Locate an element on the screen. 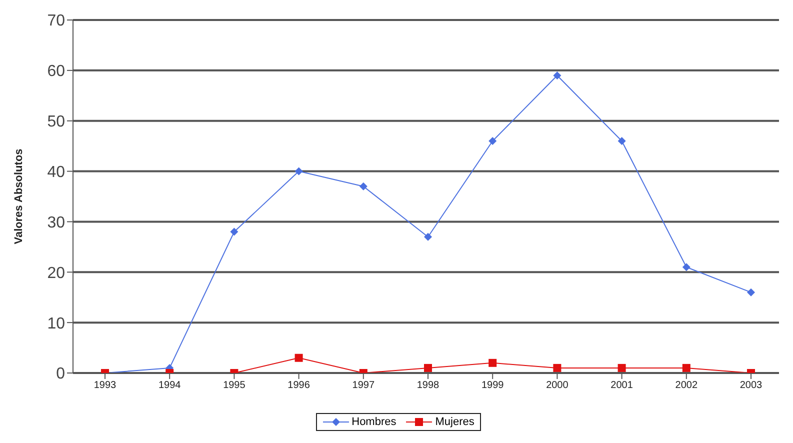 The width and height of the screenshot is (793, 443). x-tick-label: 1997 is located at coordinates (363, 386).